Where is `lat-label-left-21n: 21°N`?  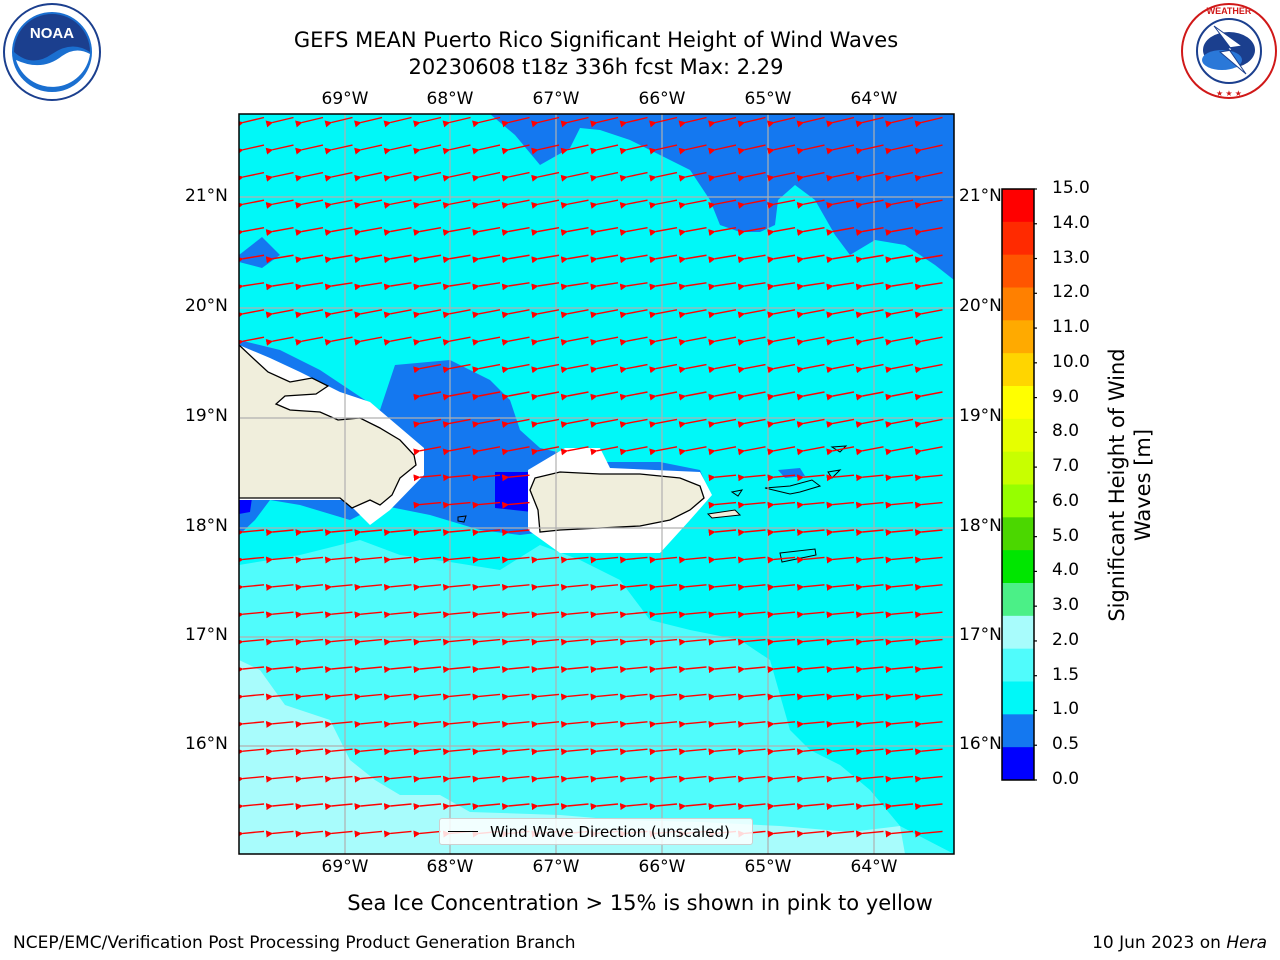 lat-label-left-21n: 21°N is located at coordinates (206, 196).